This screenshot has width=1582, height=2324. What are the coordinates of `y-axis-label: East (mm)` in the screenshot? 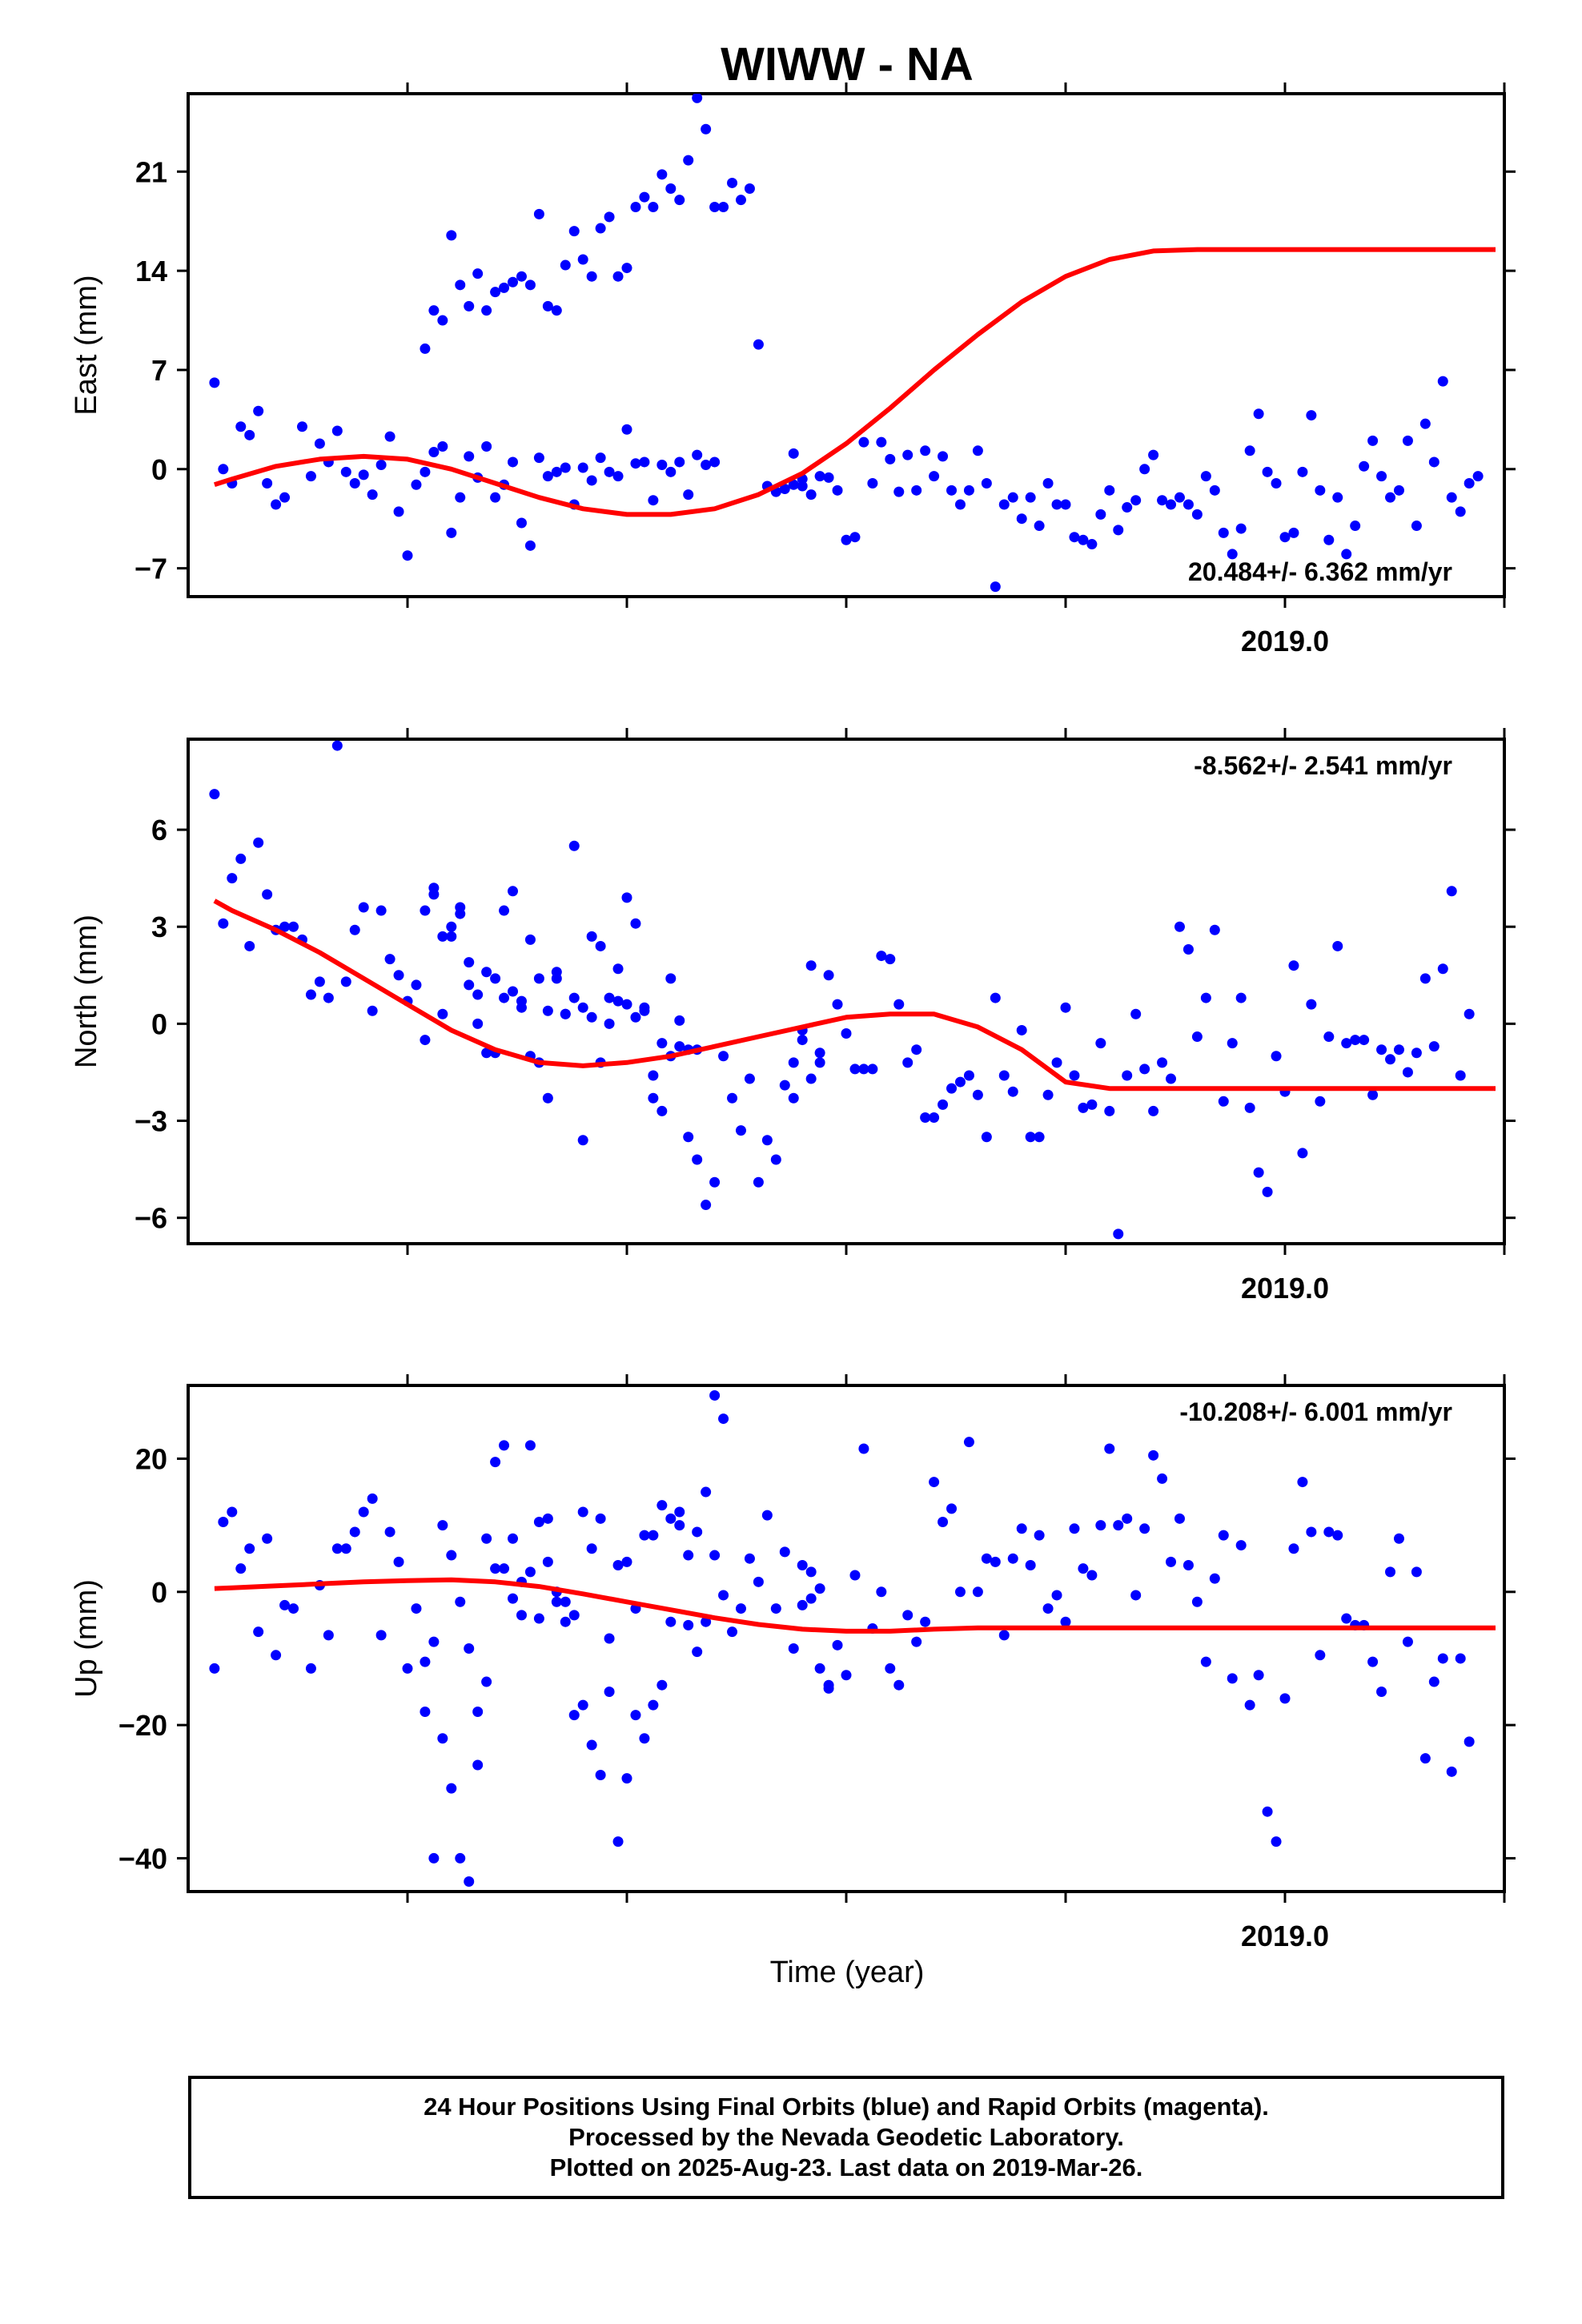 It's located at (86, 345).